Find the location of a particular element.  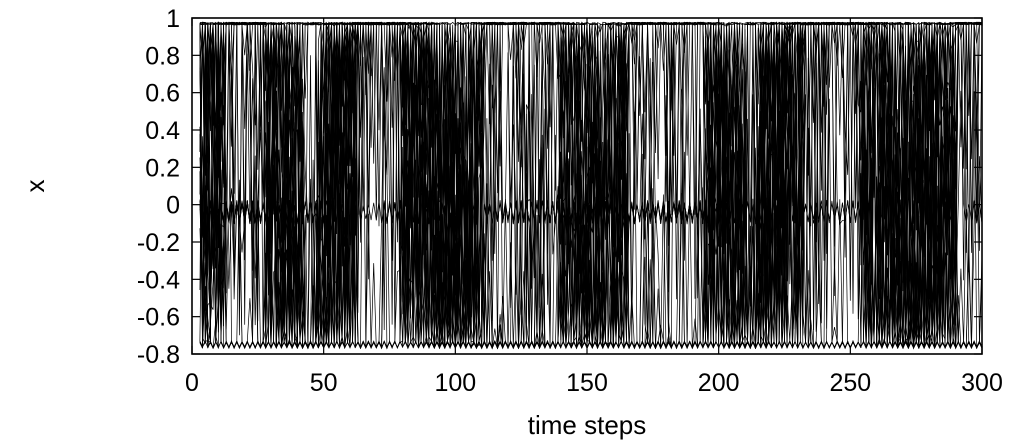

x-tick-label: 50 is located at coordinates (324, 383).